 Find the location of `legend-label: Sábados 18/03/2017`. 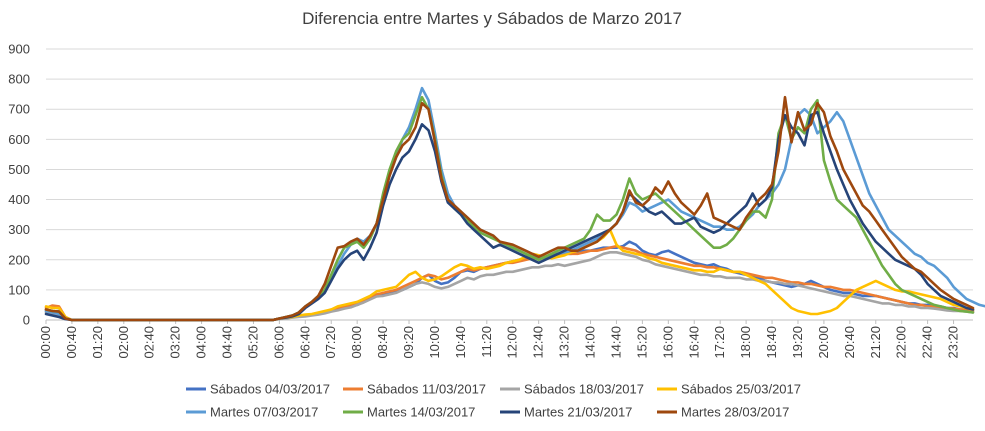

legend-label: Sábados 18/03/2017 is located at coordinates (584, 389).